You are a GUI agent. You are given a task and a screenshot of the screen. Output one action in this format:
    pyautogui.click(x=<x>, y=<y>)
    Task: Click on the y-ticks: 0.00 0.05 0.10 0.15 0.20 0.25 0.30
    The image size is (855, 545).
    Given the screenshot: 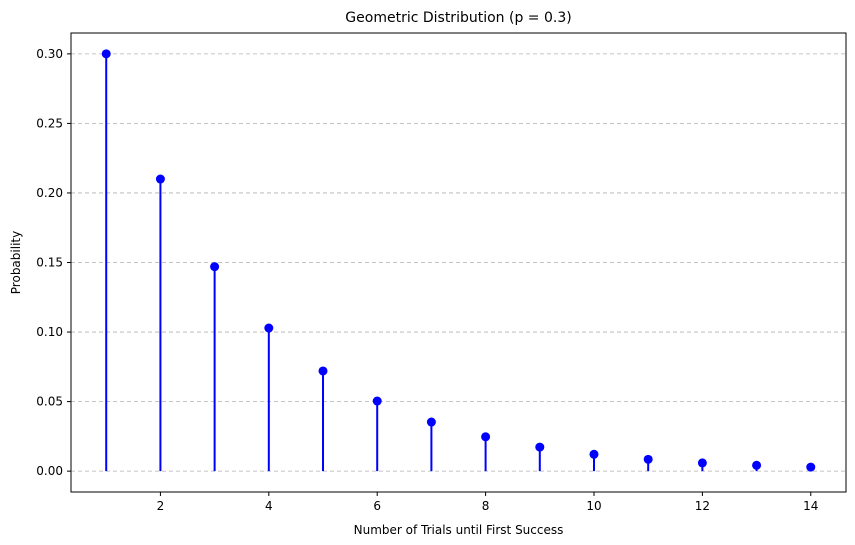 What is the action you would take?
    pyautogui.click(x=53, y=262)
    